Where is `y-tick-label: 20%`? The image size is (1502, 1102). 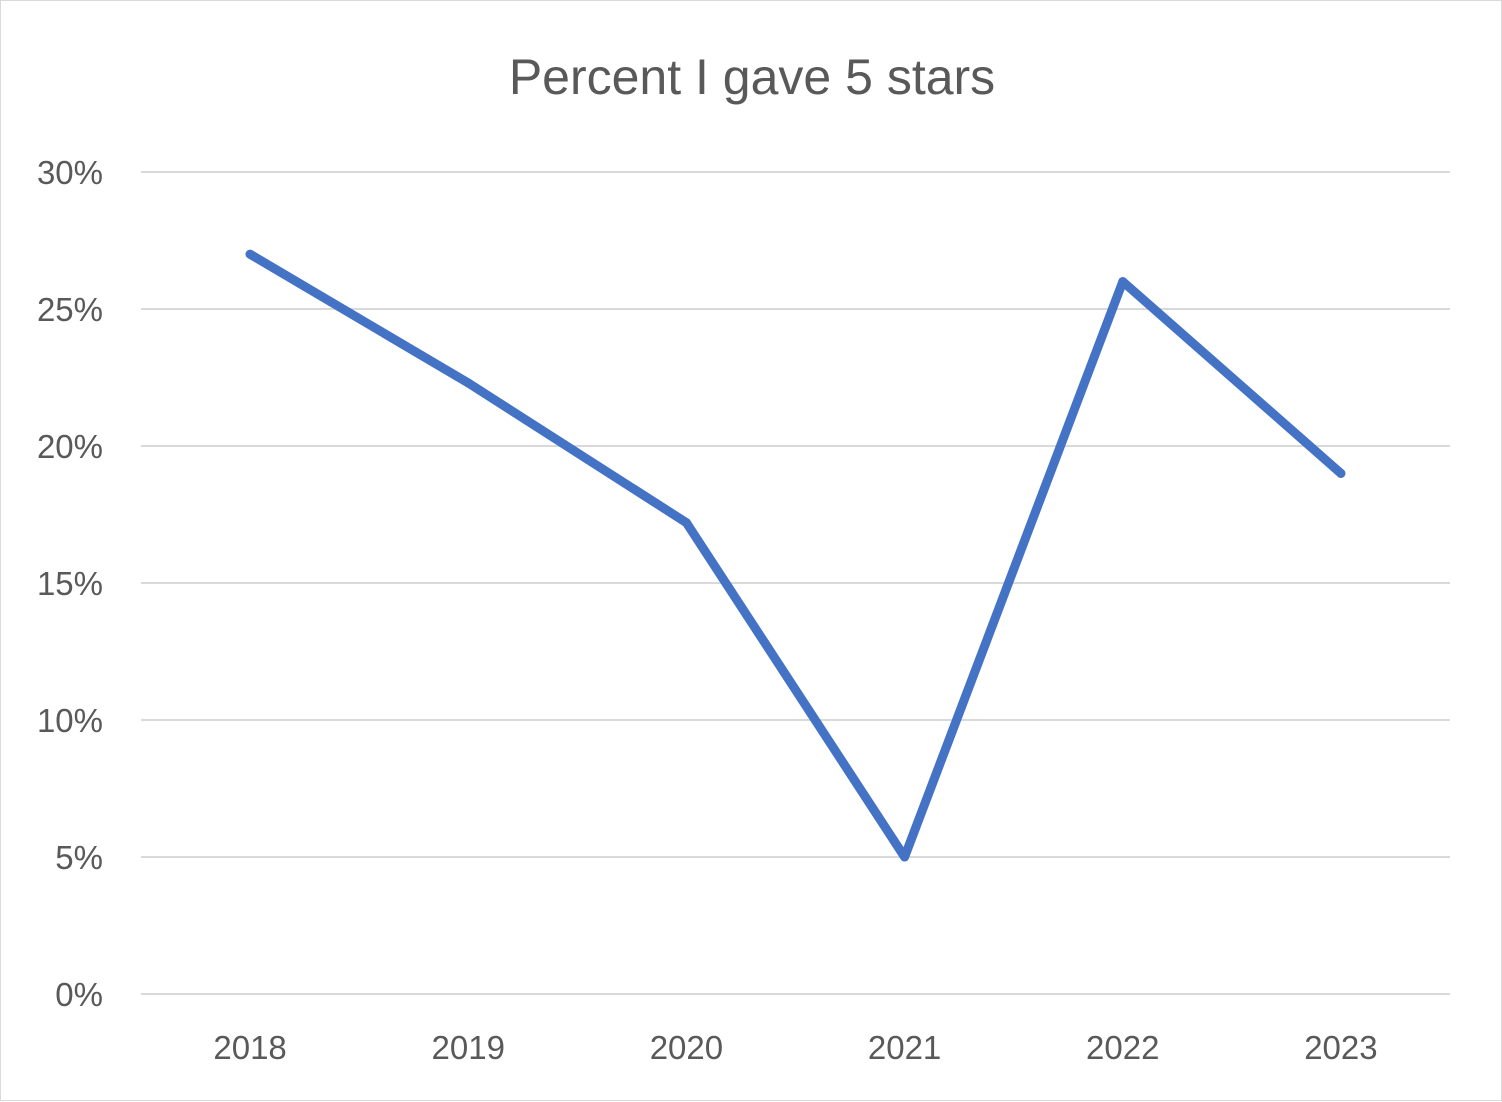 y-tick-label: 20% is located at coordinates (70, 446).